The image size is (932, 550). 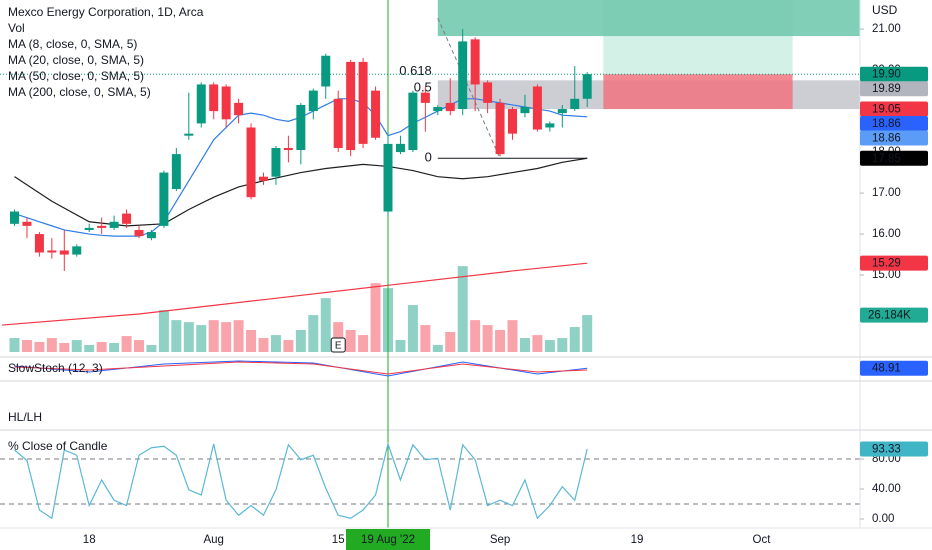 What do you see at coordinates (889, 316) in the screenshot?
I see `volume-label: 26.184K` at bounding box center [889, 316].